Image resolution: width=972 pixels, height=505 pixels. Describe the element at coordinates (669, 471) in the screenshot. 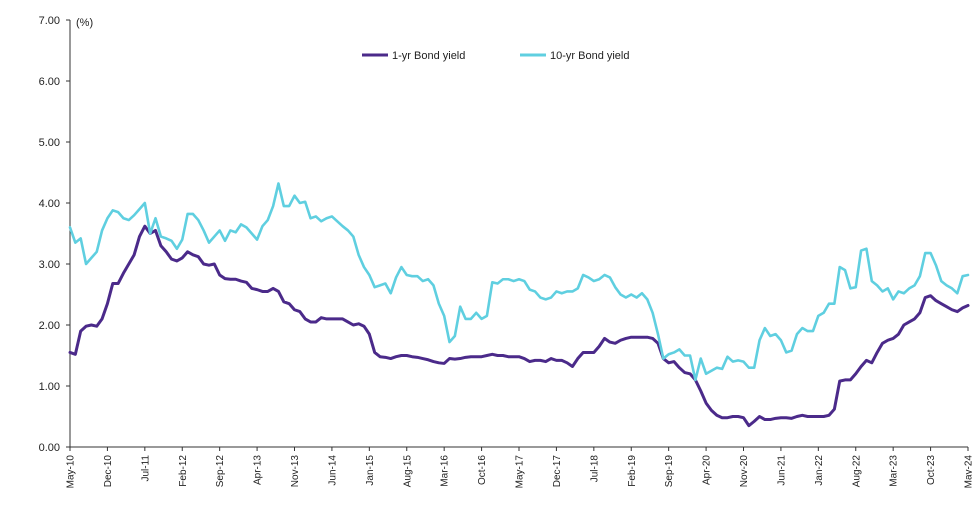

I see `x-tick-label: Sep-19` at that location.